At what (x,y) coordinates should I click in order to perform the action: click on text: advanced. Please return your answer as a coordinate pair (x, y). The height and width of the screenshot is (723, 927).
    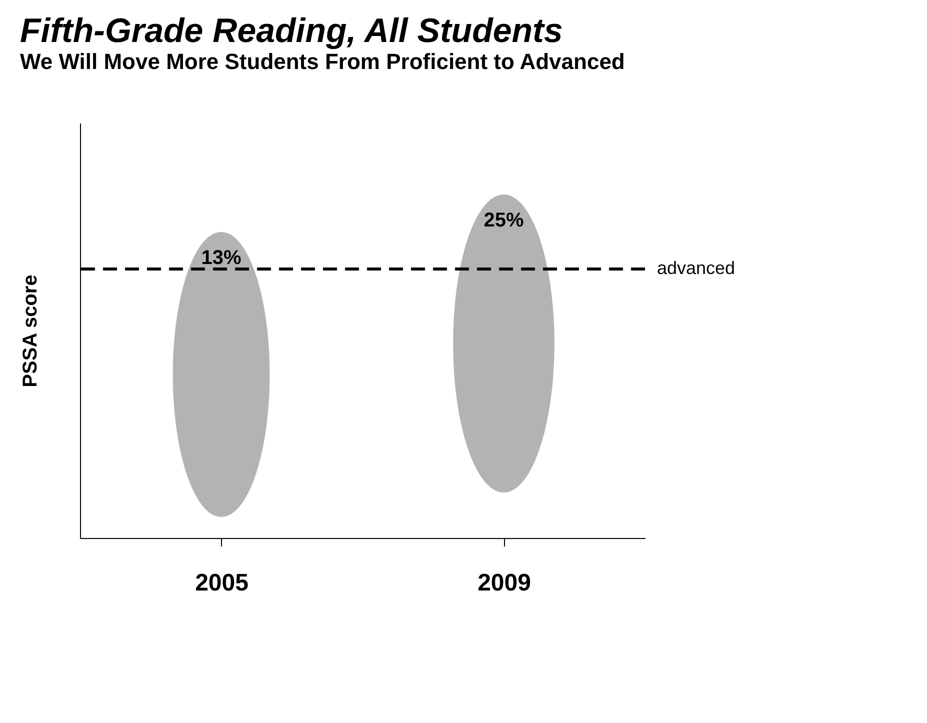
    Looking at the image, I should click on (696, 268).